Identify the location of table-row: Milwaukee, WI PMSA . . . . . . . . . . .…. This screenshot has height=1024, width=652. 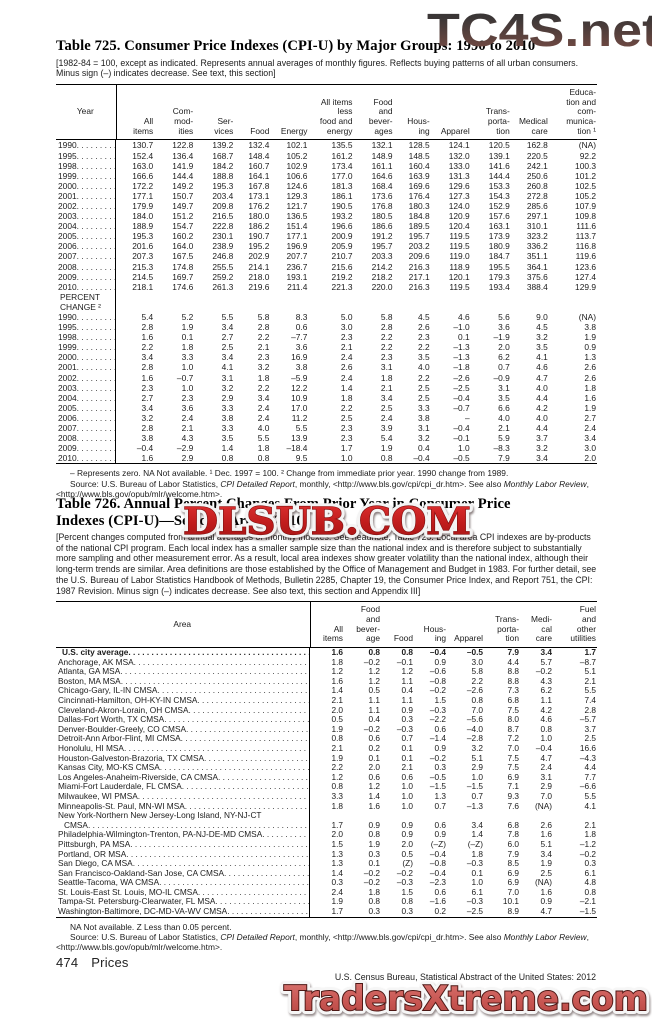
(326, 796).